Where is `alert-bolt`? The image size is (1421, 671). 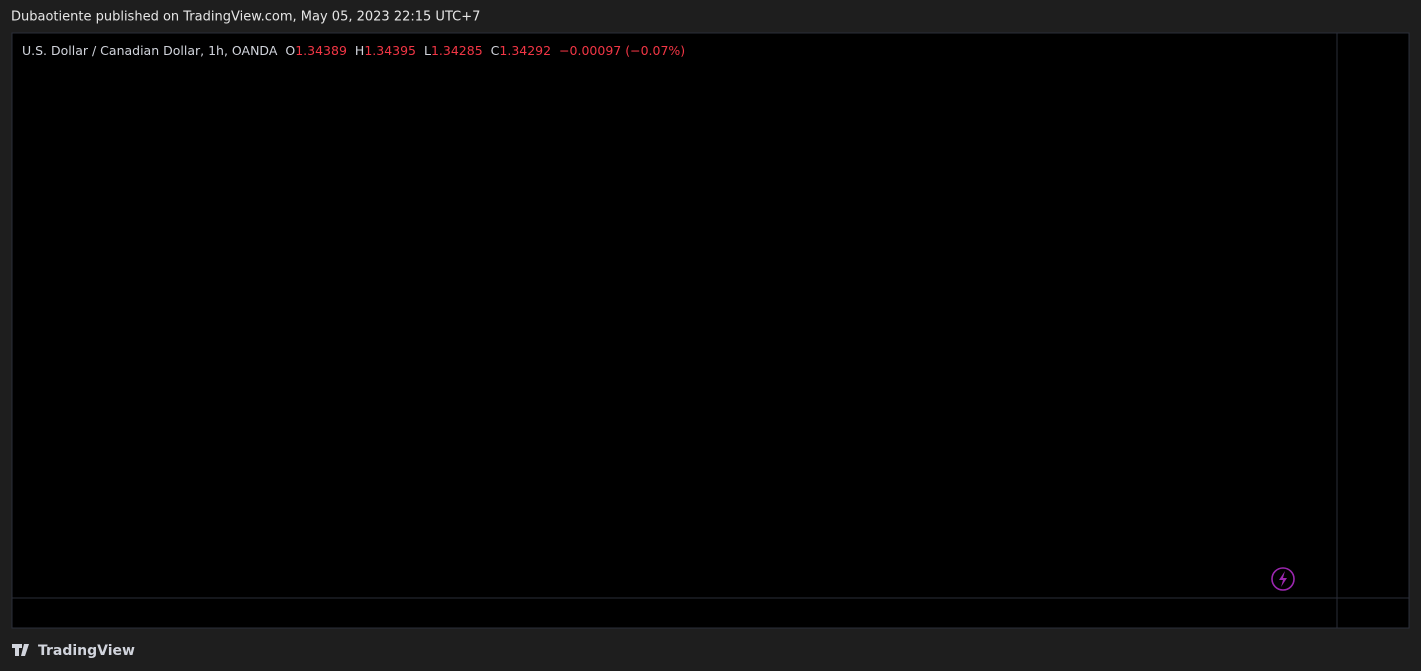
alert-bolt is located at coordinates (1283, 579).